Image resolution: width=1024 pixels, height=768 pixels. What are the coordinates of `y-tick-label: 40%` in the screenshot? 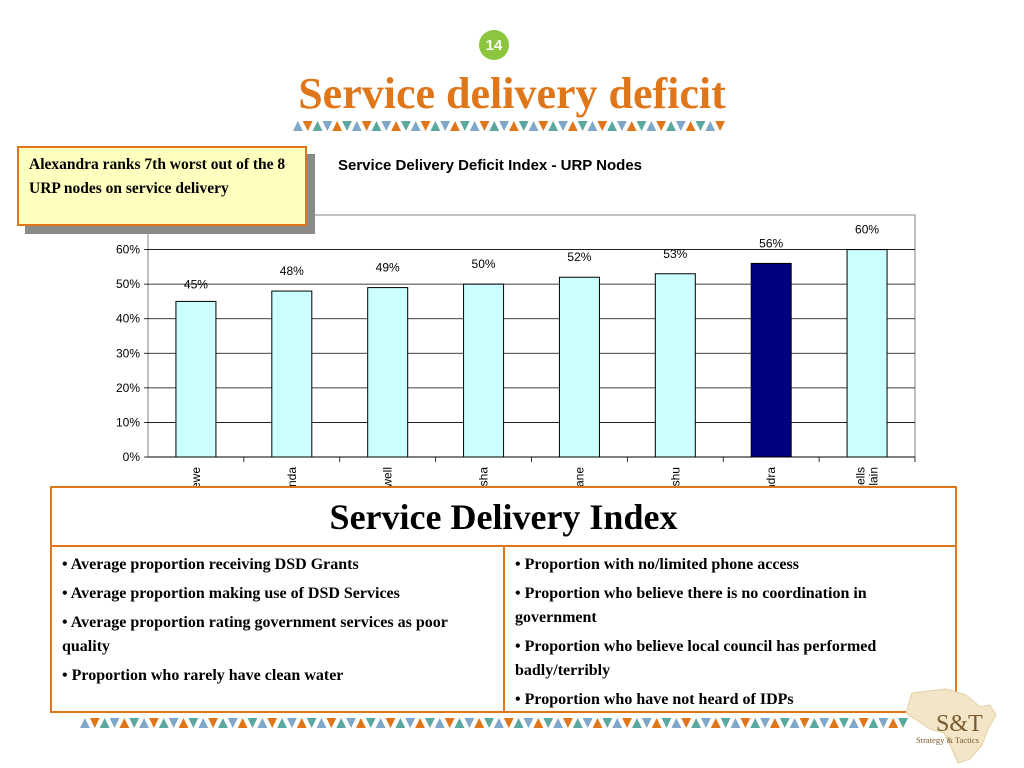 It's located at (128, 319).